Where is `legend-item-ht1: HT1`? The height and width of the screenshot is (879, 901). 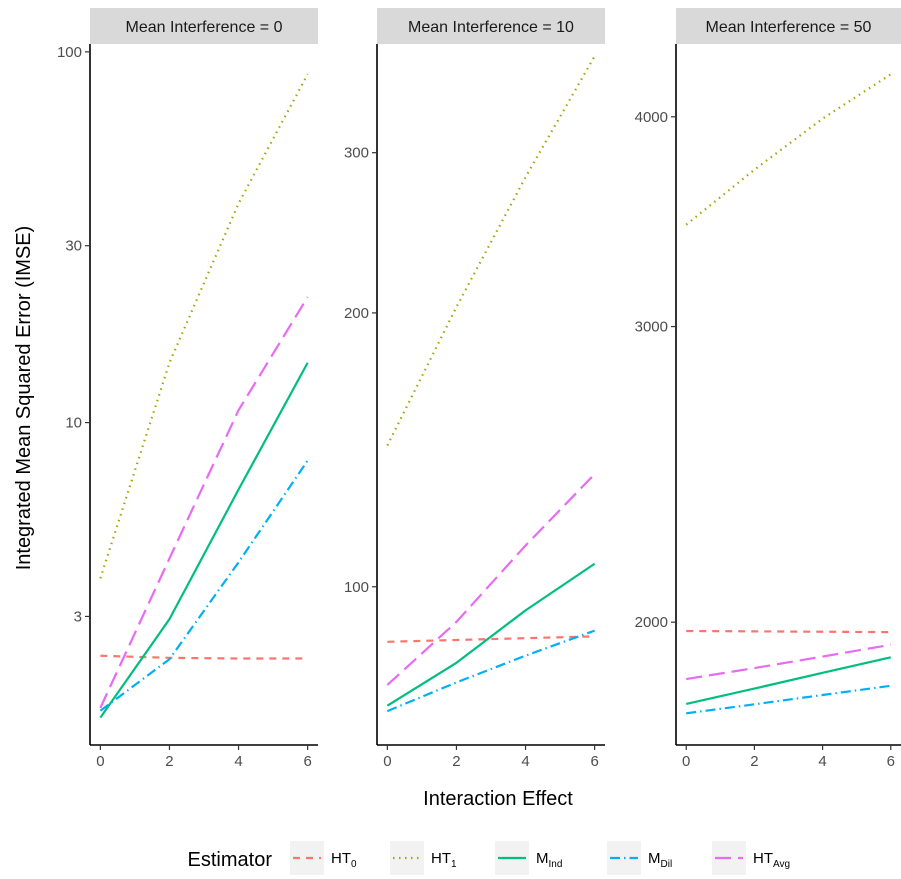
legend-item-ht1: HT1 is located at coordinates (423, 858).